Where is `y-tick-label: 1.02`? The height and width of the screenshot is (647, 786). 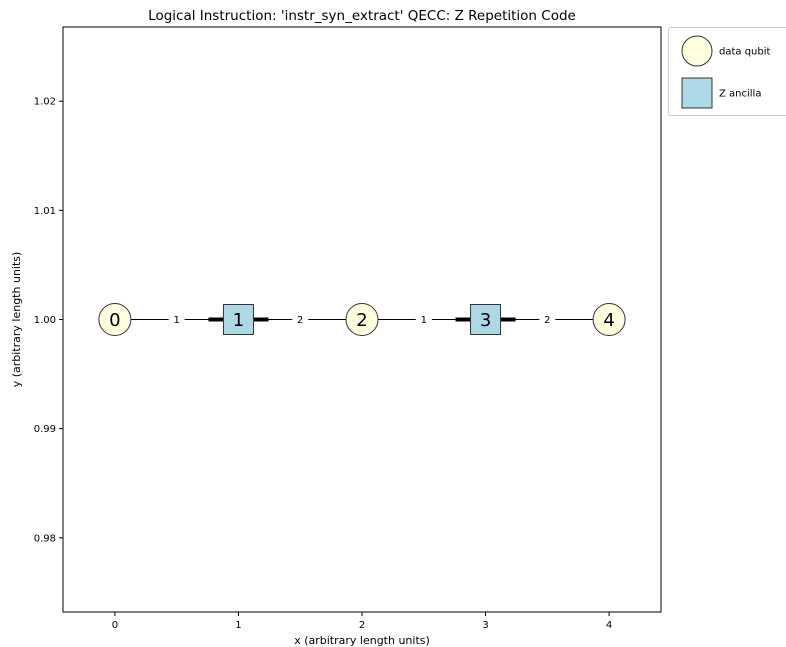
y-tick-label: 1.02 is located at coordinates (45, 102).